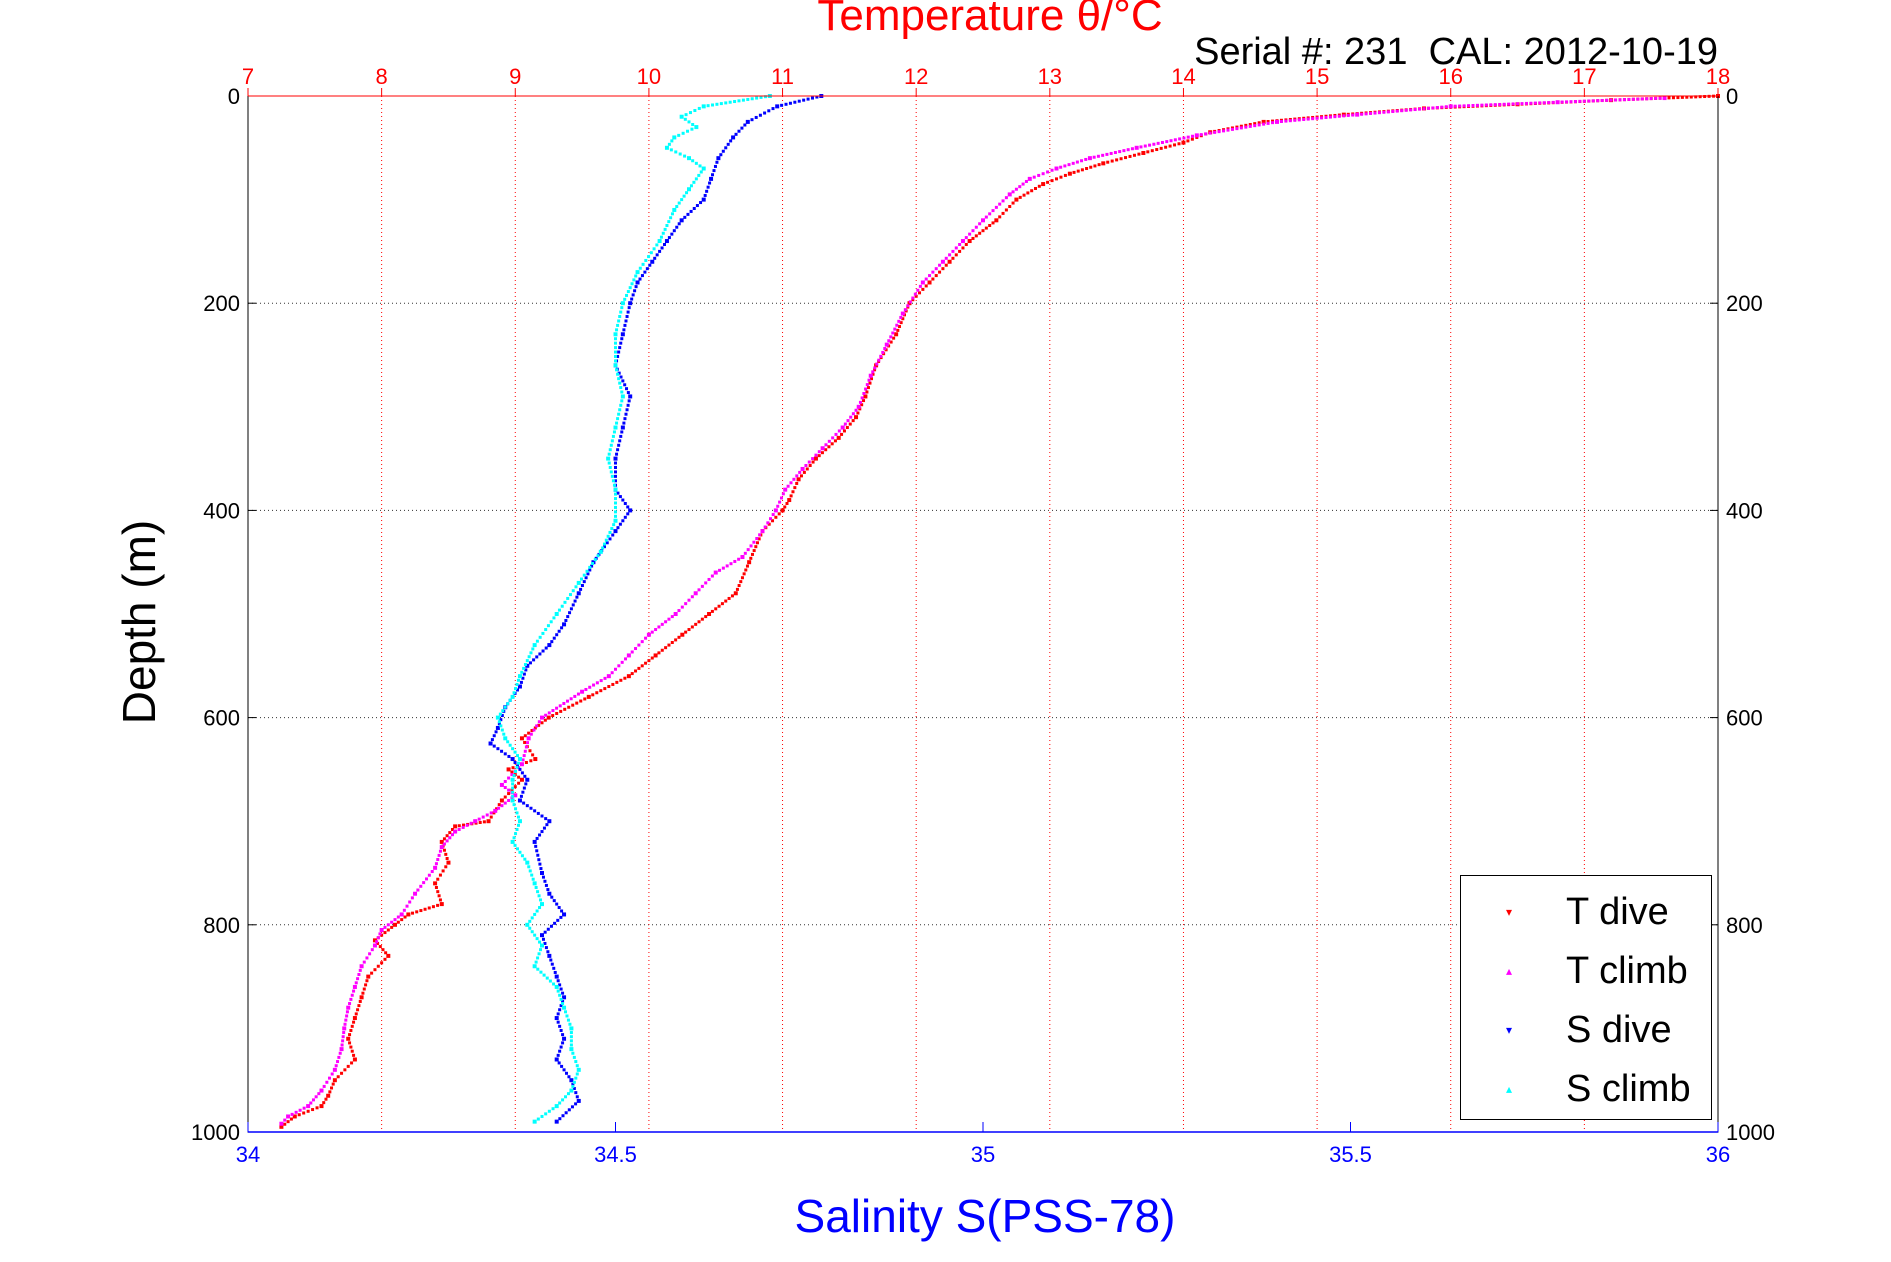 The width and height of the screenshot is (1891, 1262). Describe the element at coordinates (983, 1154) in the screenshot. I see `salinity-tick-label: 35` at that location.